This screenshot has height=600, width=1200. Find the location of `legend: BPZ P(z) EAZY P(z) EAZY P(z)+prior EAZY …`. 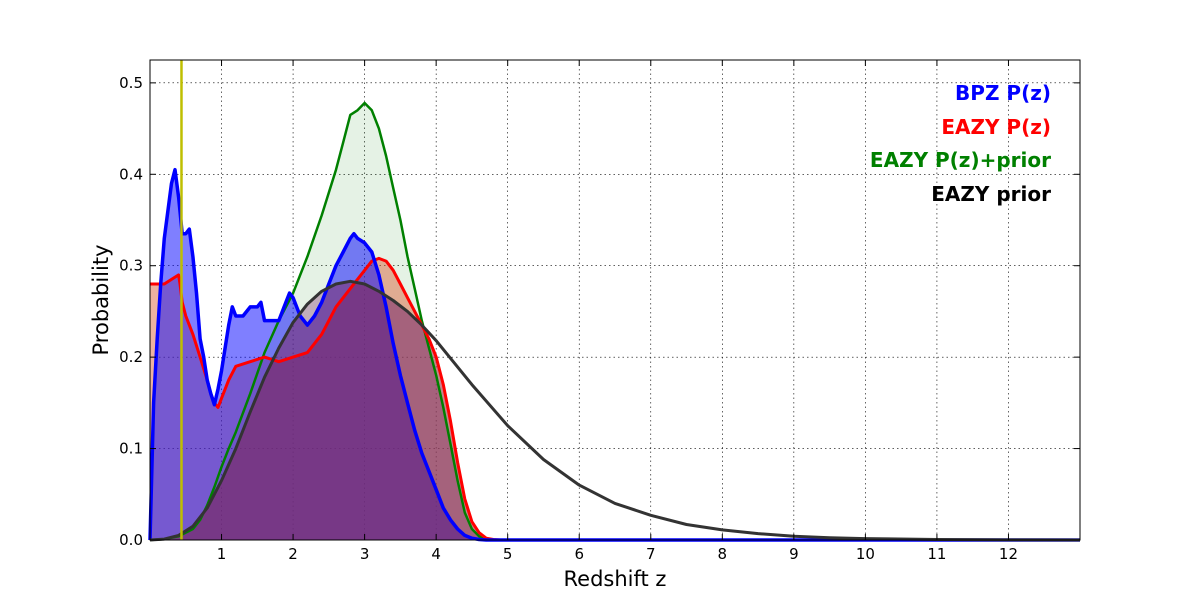

legend: BPZ P(z) EAZY P(z) EAZY P(z)+prior EAZY … is located at coordinates (960, 143).